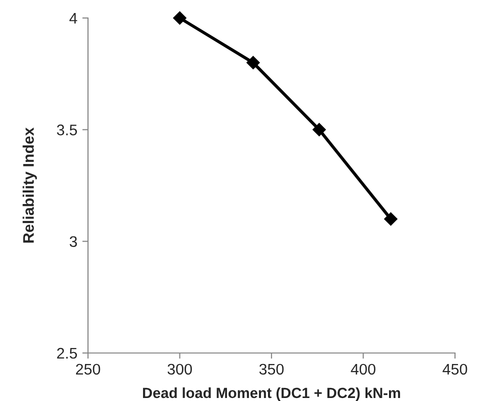  I want to click on y-tick-label: 3.5, so click(66, 130).